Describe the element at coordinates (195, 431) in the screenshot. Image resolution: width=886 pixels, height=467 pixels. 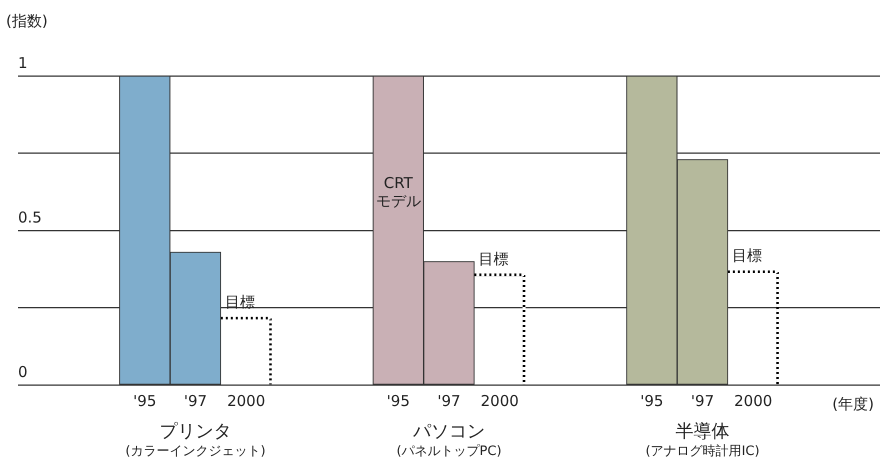
I see `text: プリンタ` at that location.